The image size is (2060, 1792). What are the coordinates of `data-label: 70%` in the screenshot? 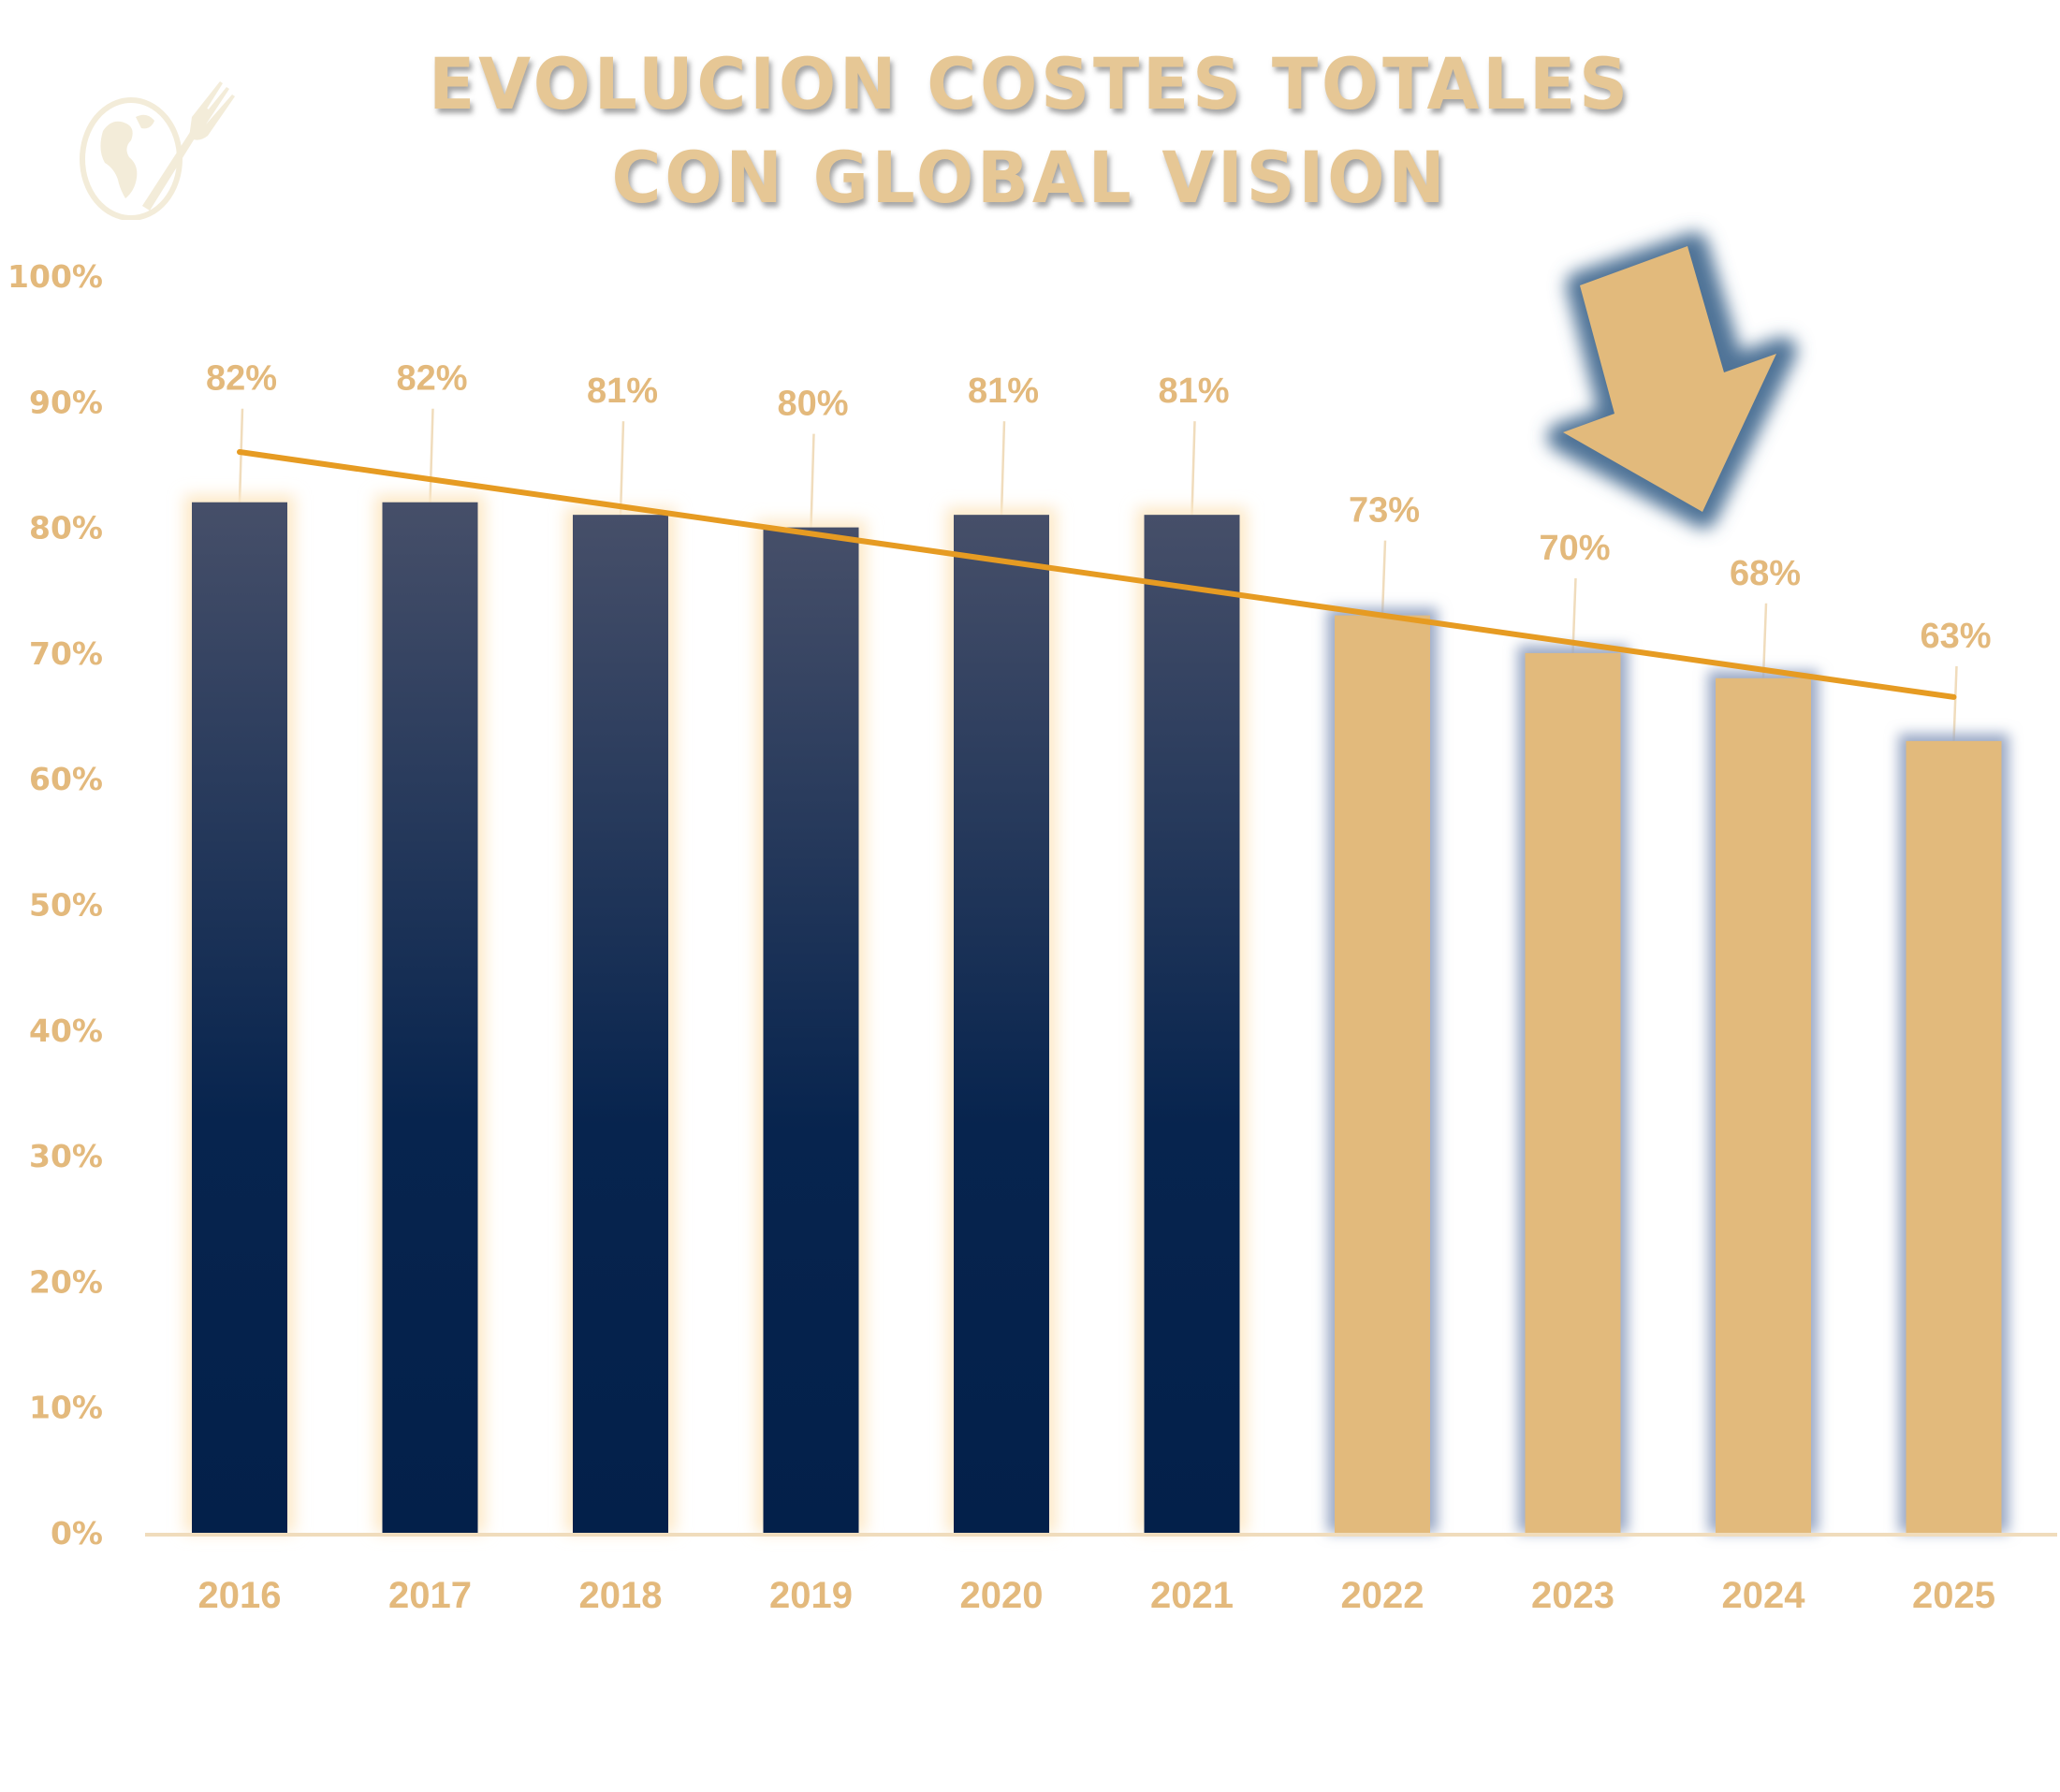 It's located at (1574, 548).